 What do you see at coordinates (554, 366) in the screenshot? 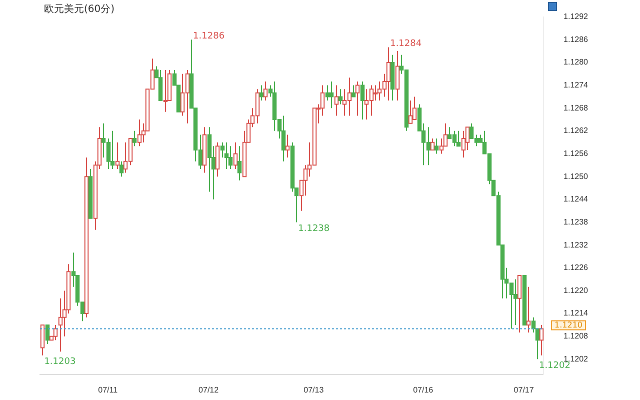
I see `annotation: 1.1202` at bounding box center [554, 366].